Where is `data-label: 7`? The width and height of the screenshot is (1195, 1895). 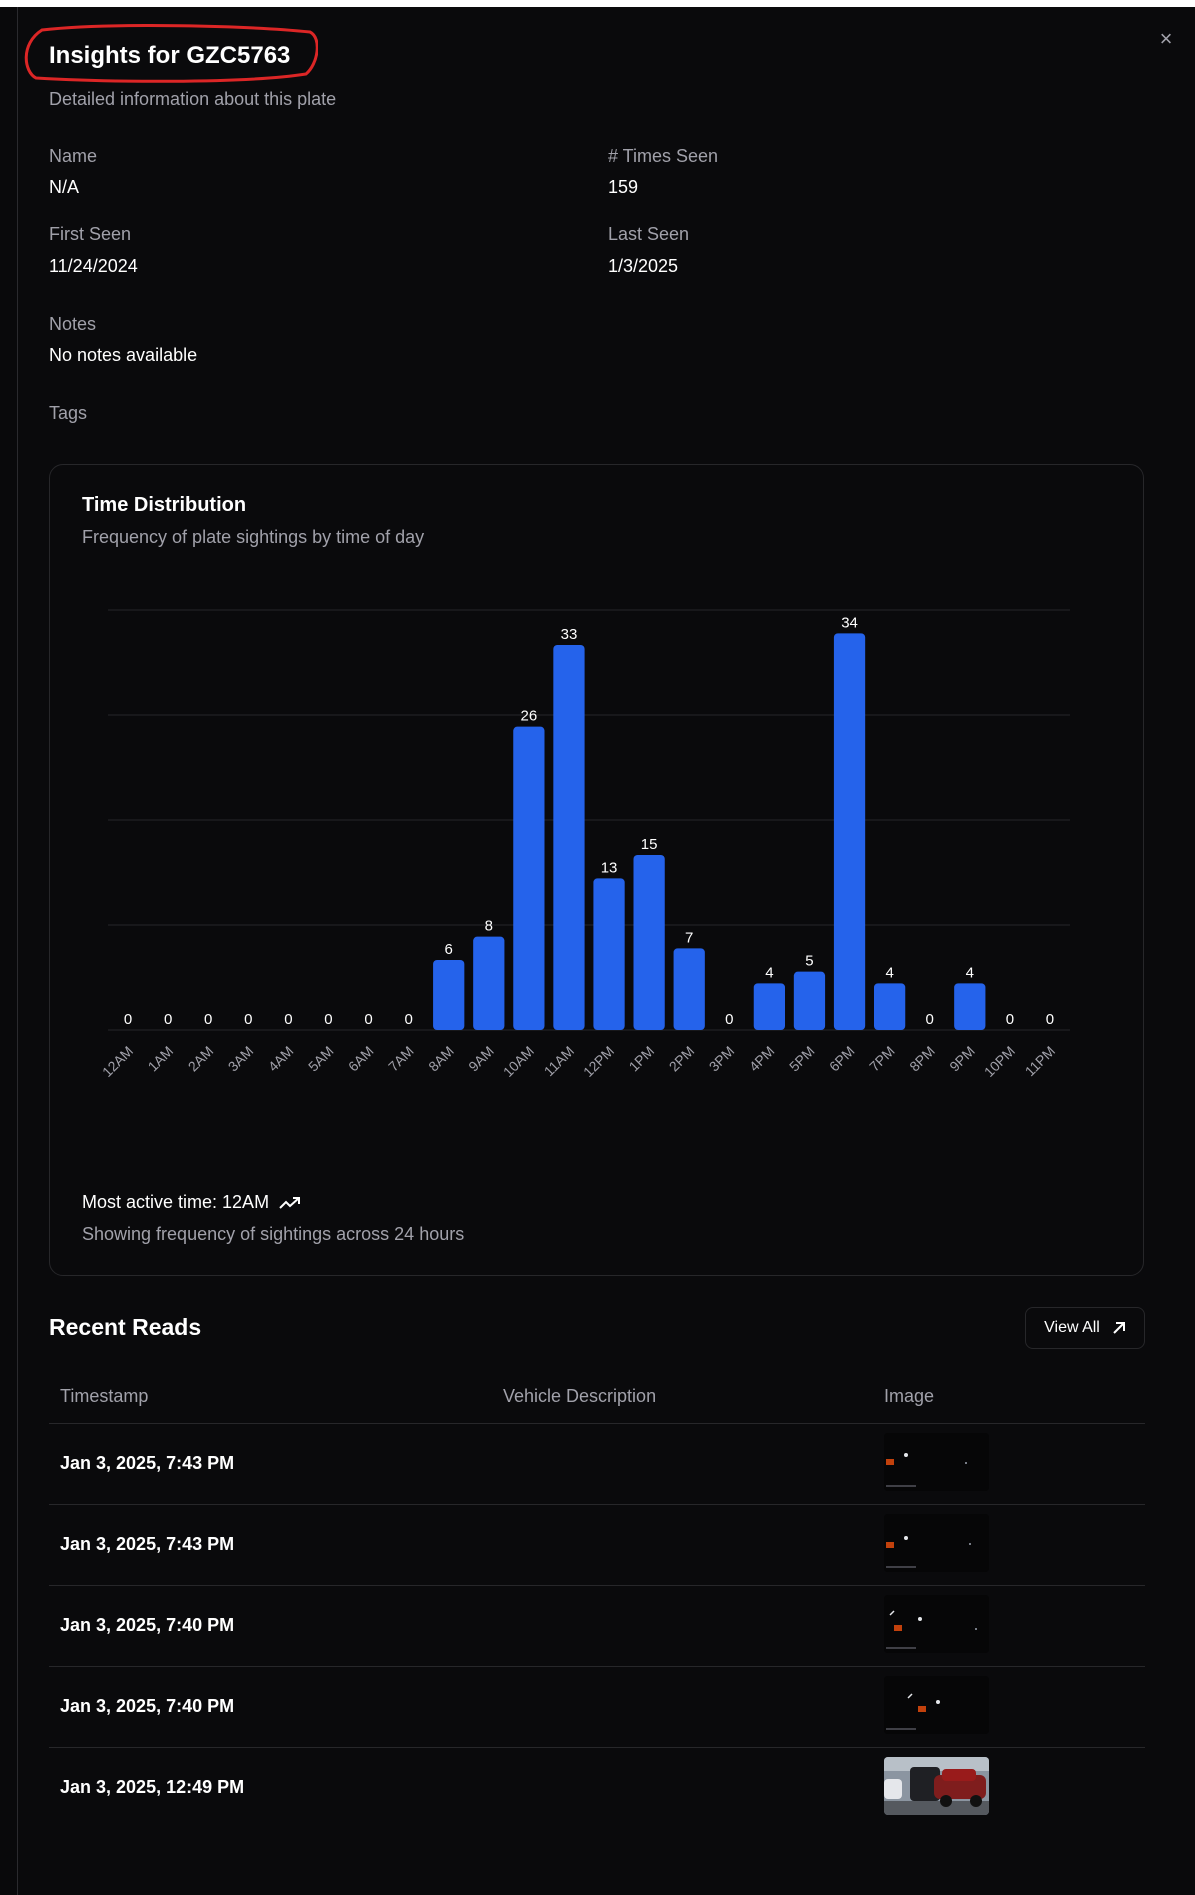 data-label: 7 is located at coordinates (689, 937).